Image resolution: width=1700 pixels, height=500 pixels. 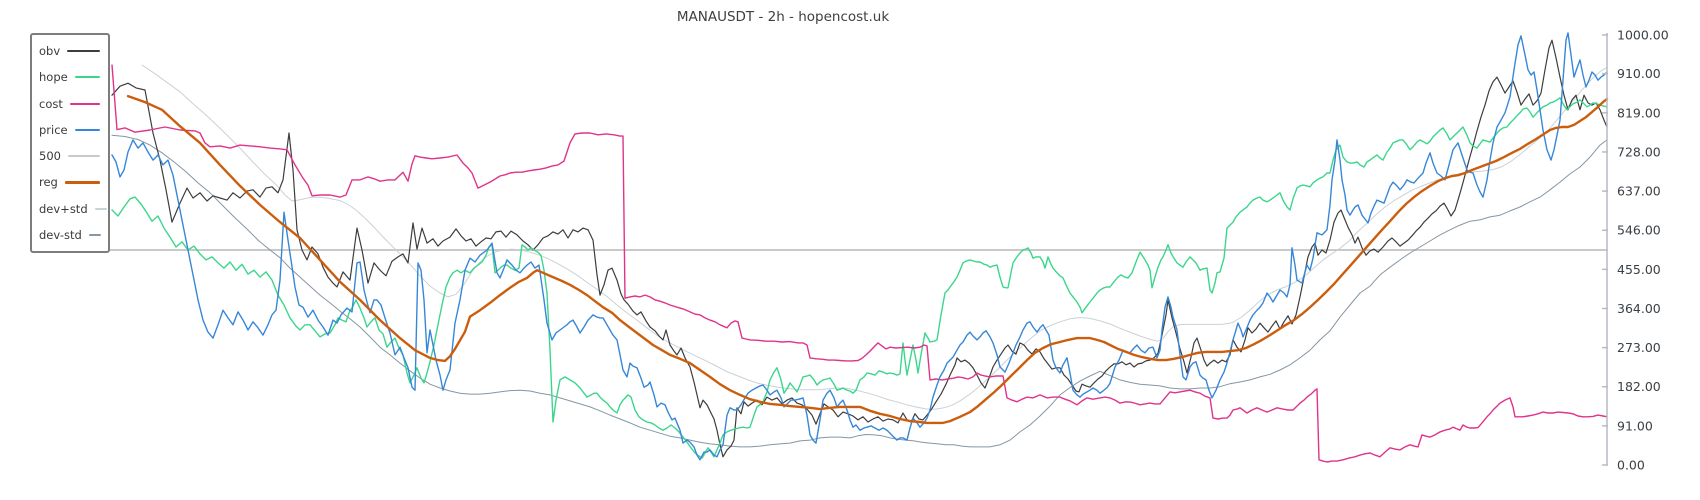 What do you see at coordinates (1639, 191) in the screenshot?
I see `y-axis-tick-label: 637.00` at bounding box center [1639, 191].